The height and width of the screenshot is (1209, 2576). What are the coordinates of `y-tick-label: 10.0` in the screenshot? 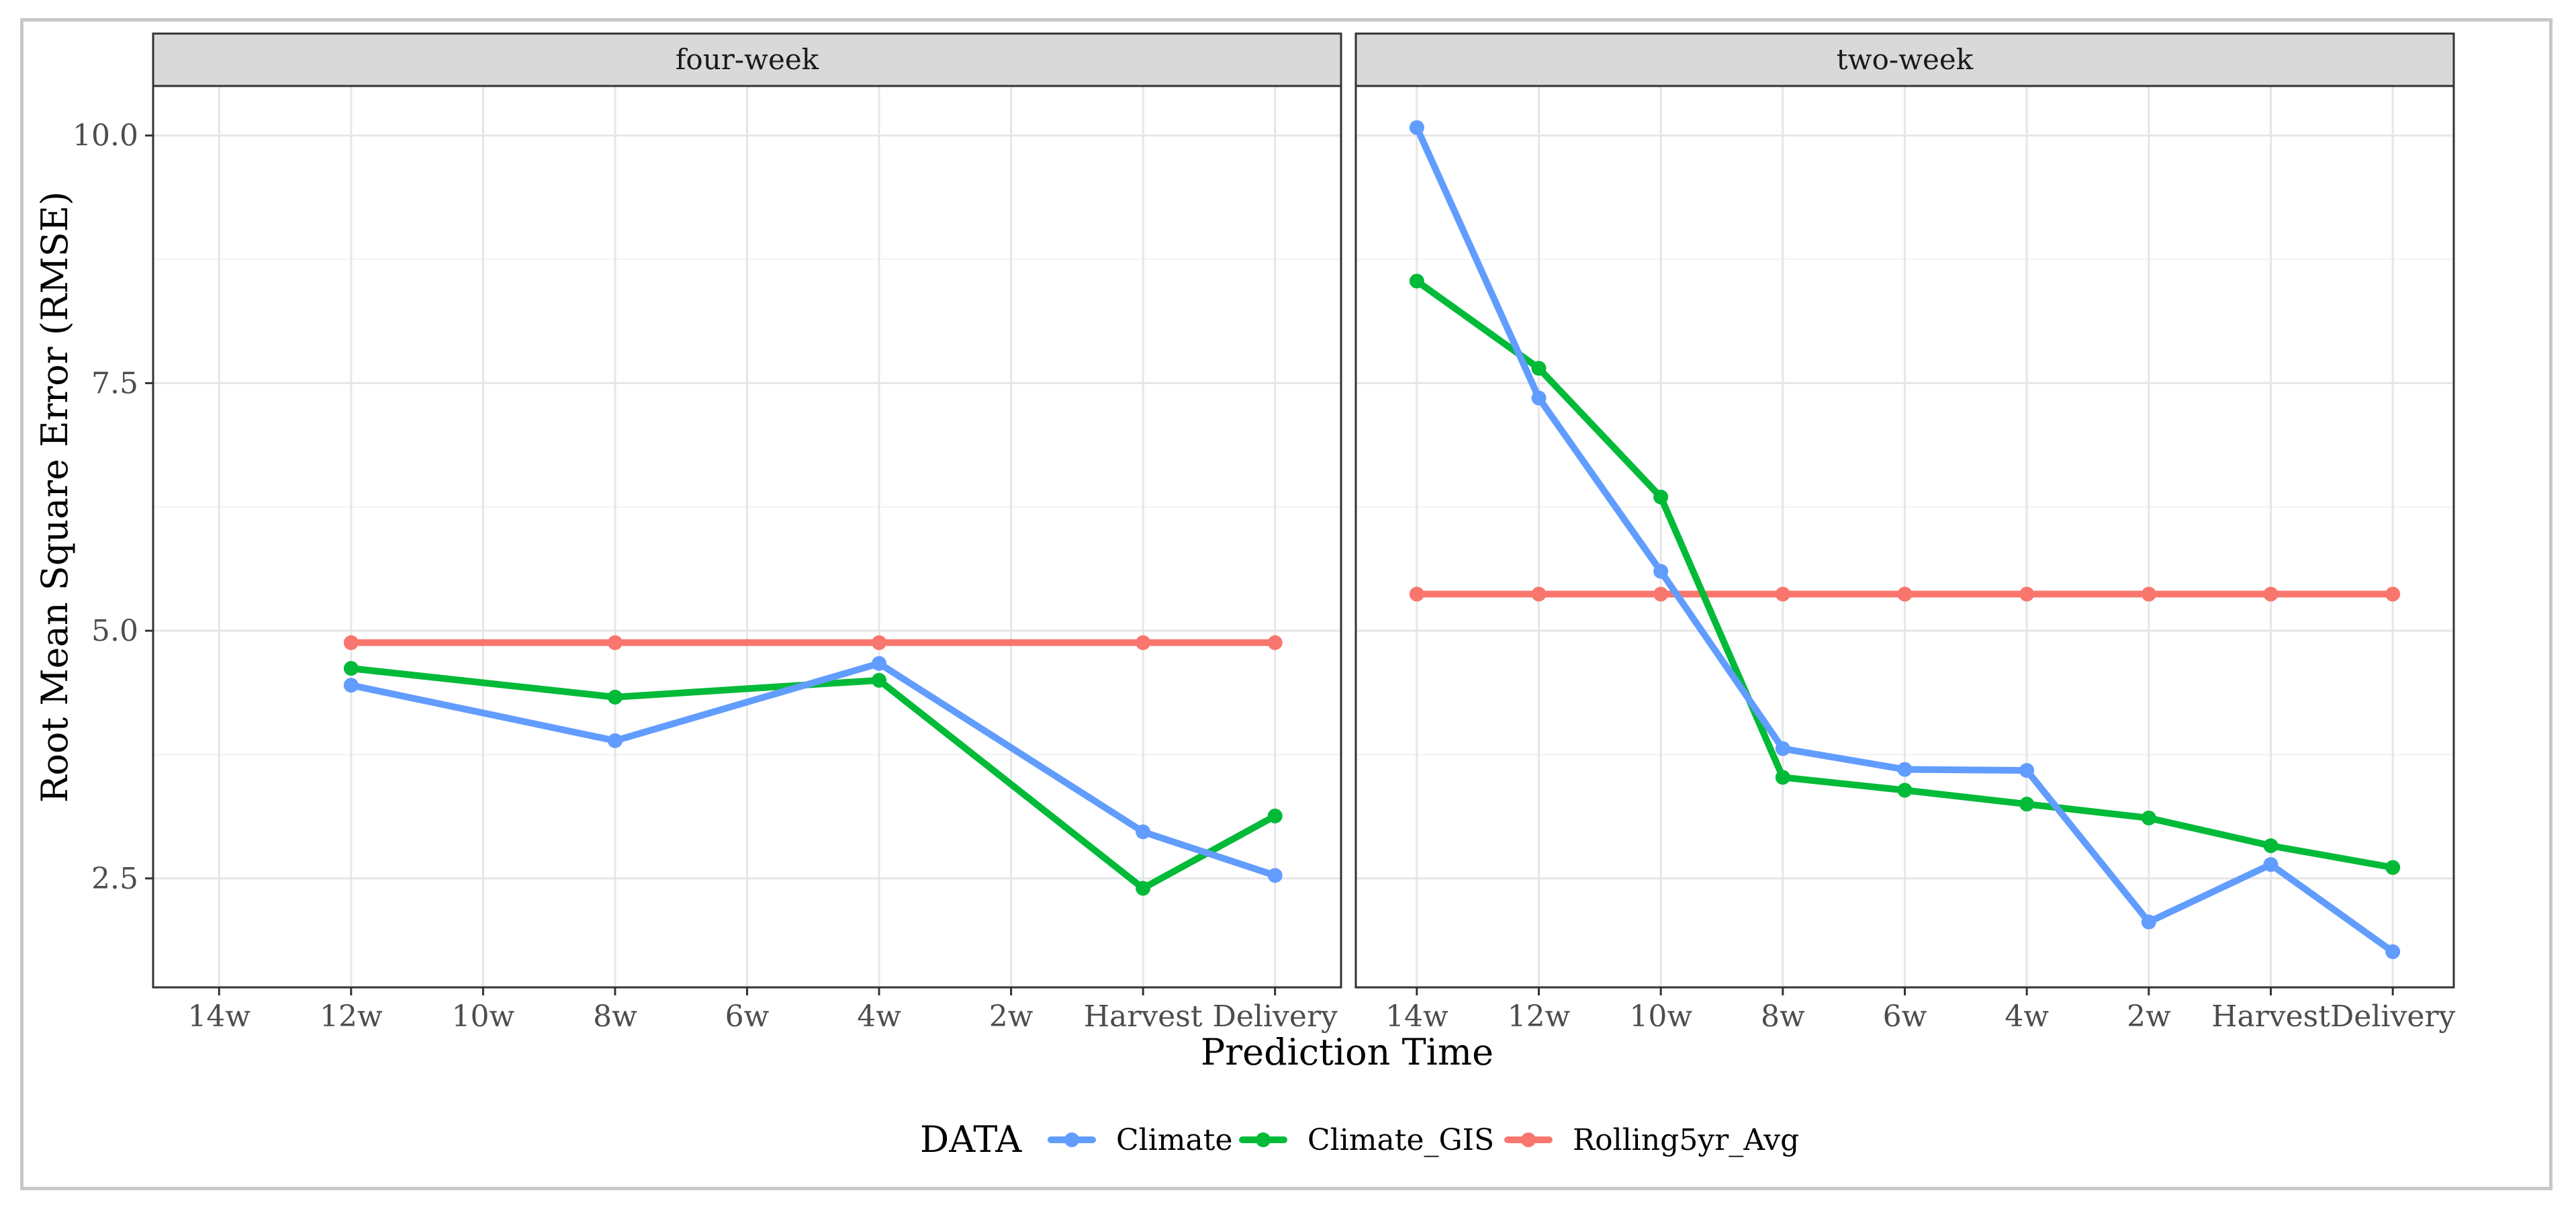 It's located at (105, 136).